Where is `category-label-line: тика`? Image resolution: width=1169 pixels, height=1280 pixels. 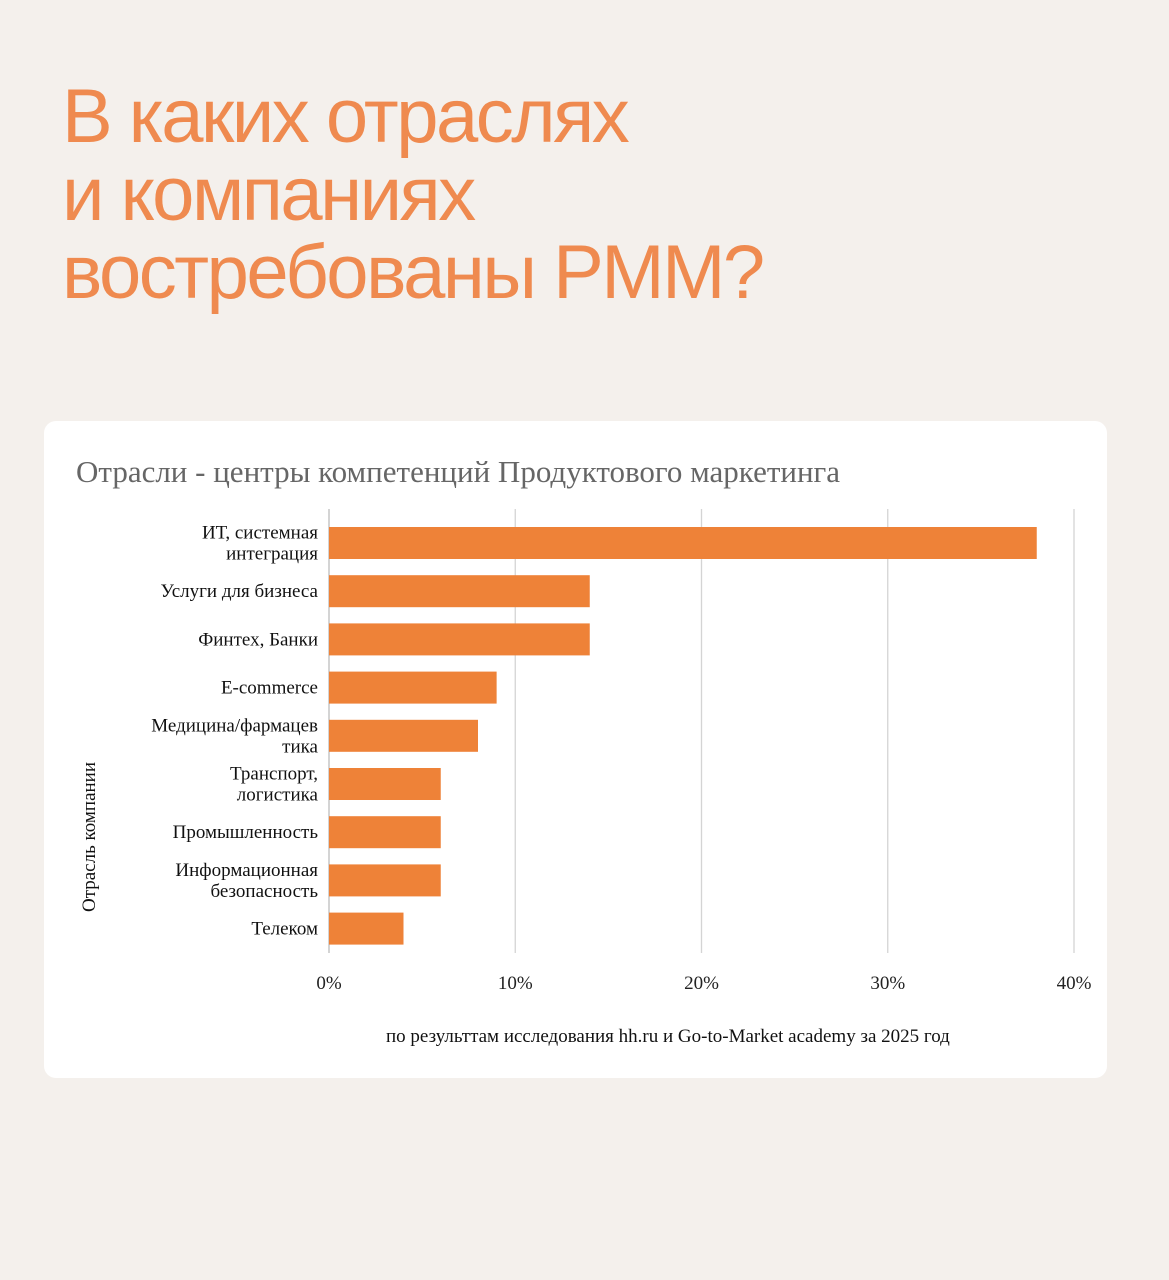
category-label-line: тика is located at coordinates (300, 746).